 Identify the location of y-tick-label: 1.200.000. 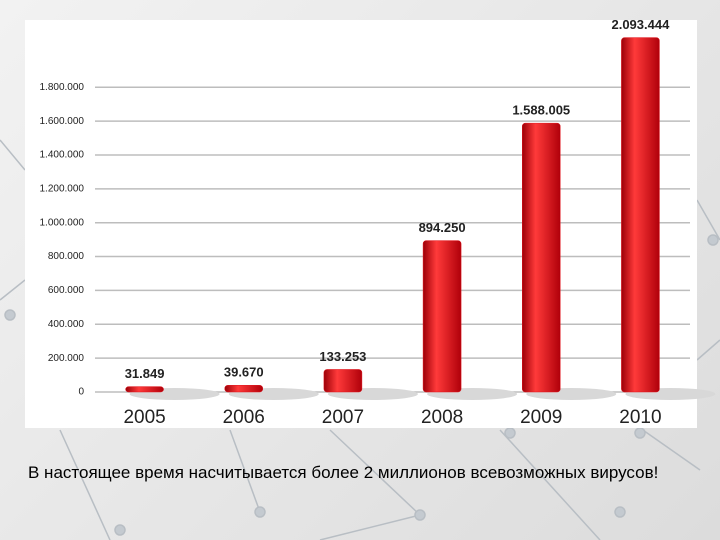
(62, 188).